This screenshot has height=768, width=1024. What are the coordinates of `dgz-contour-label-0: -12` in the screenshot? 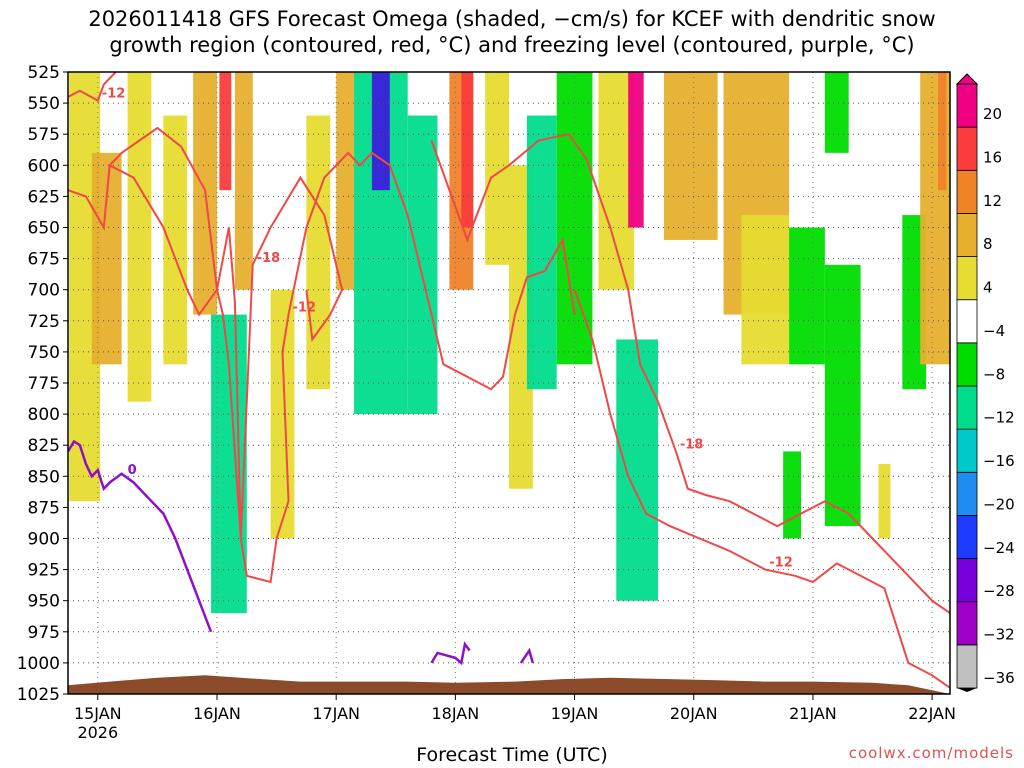 It's located at (114, 94).